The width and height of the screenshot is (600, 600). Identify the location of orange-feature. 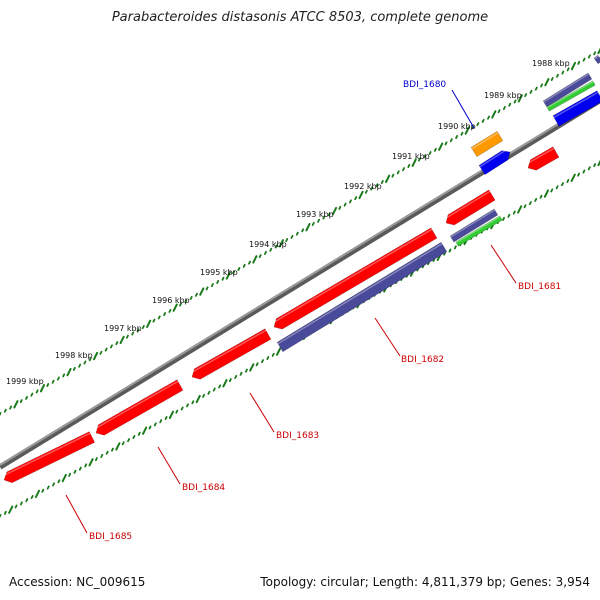
(487, 144).